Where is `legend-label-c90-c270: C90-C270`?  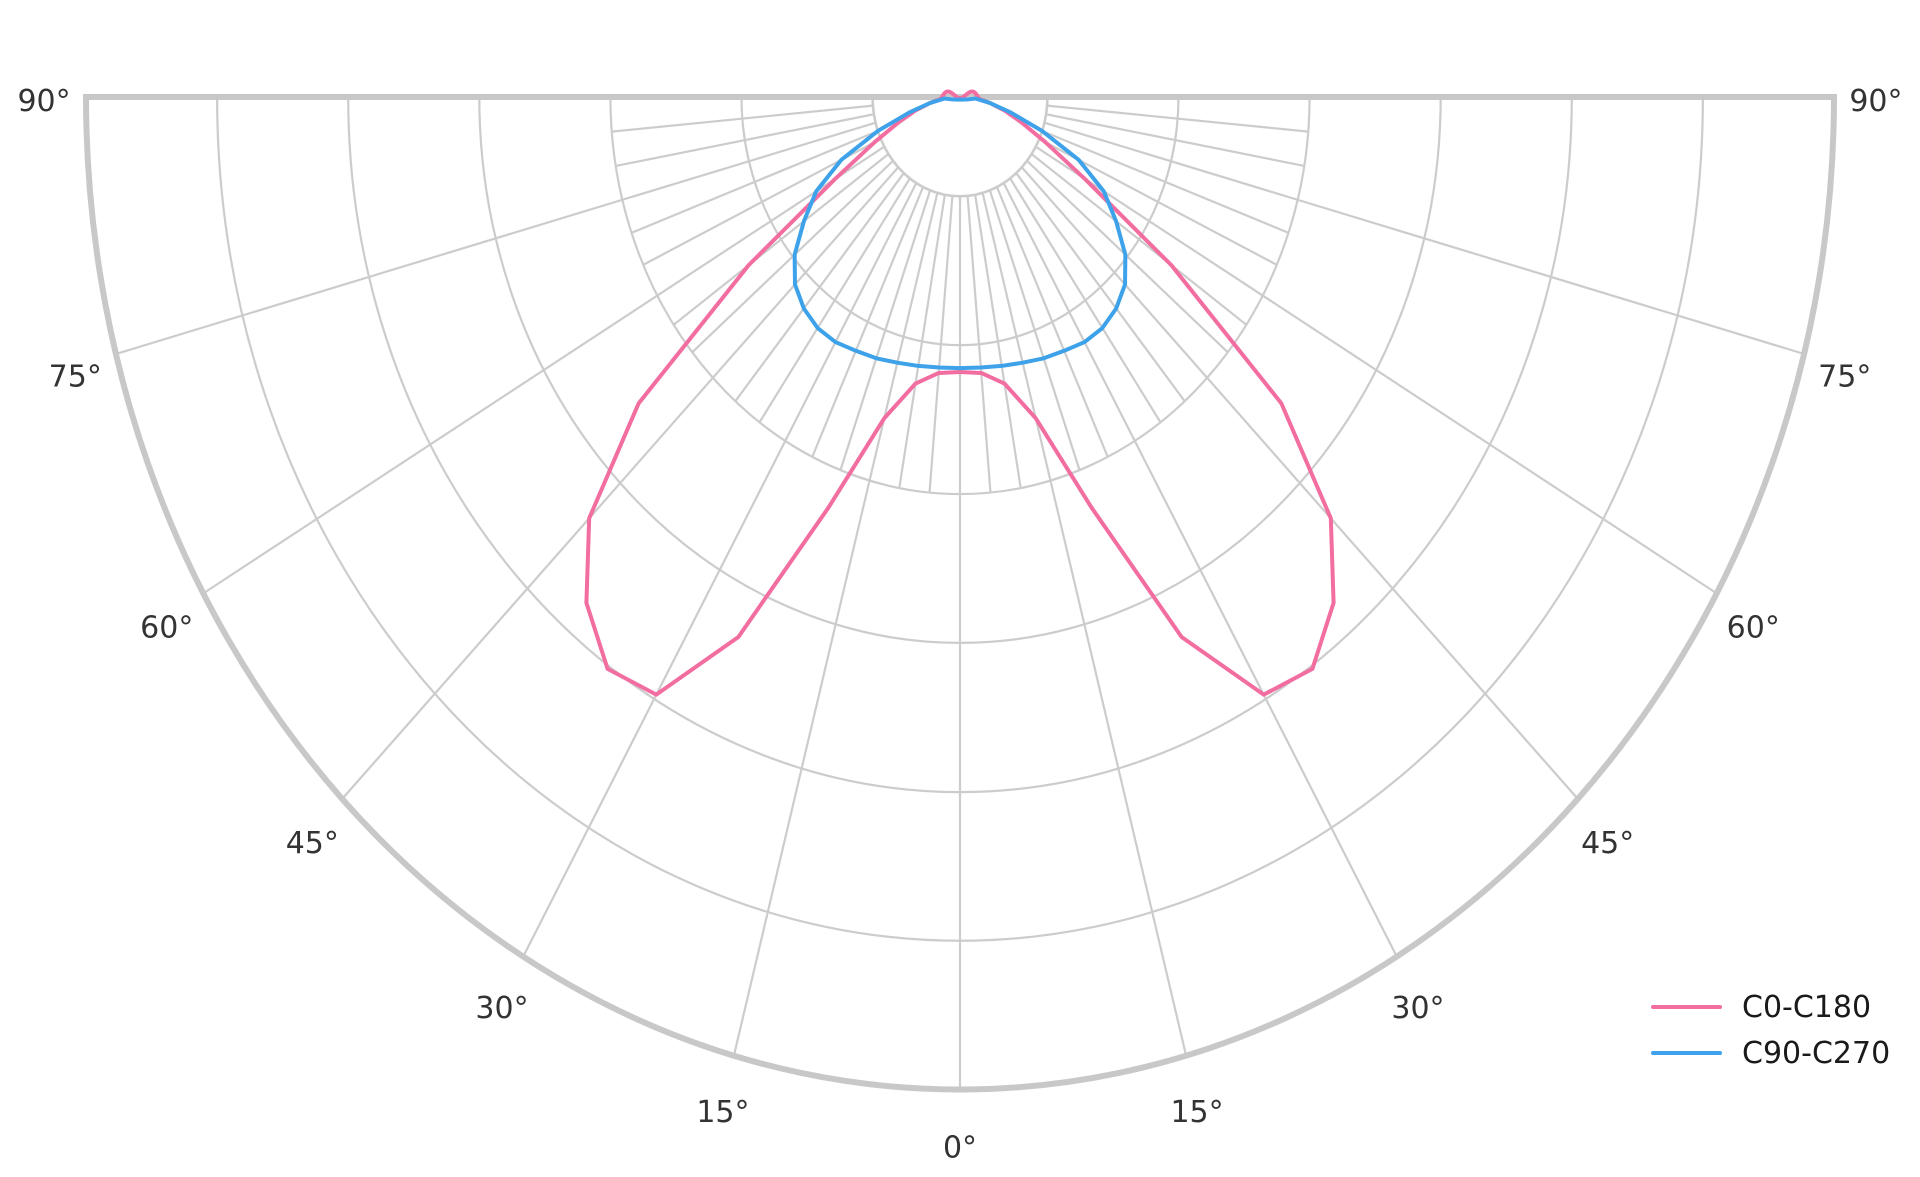 legend-label-c90-c270: C90-C270 is located at coordinates (1816, 1053).